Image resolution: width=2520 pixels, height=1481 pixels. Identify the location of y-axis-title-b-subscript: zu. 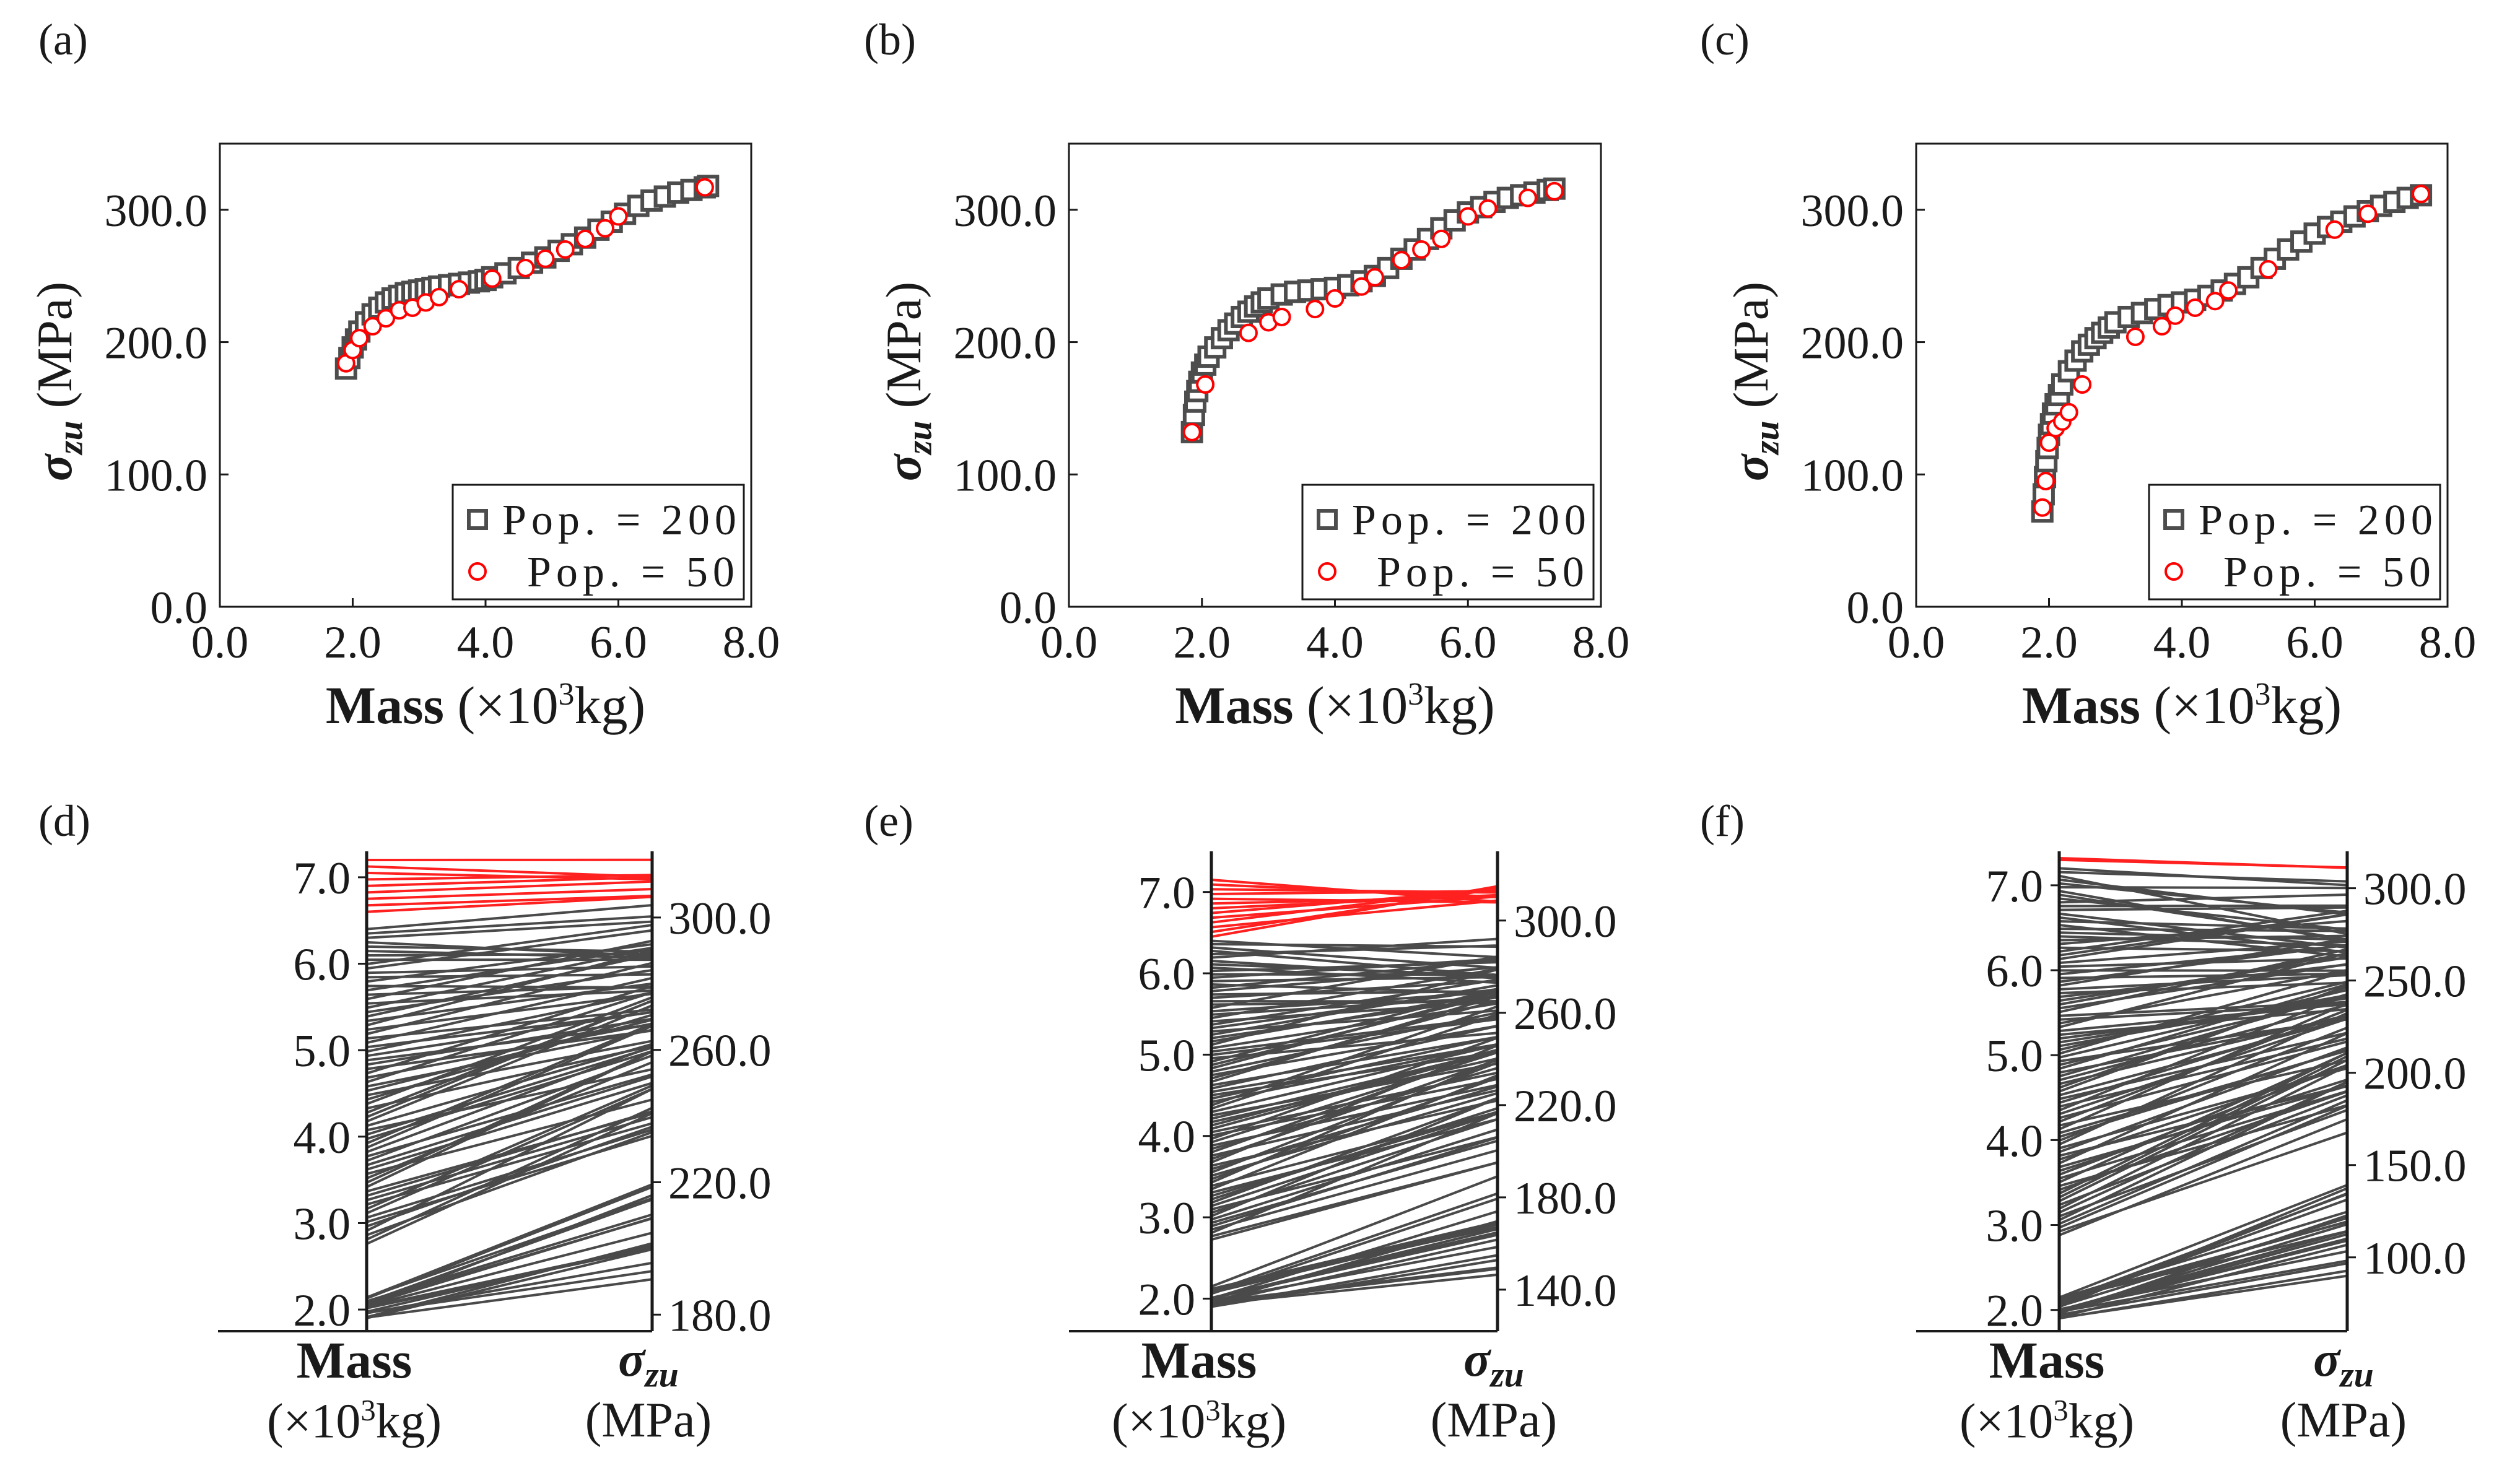
(920, 437).